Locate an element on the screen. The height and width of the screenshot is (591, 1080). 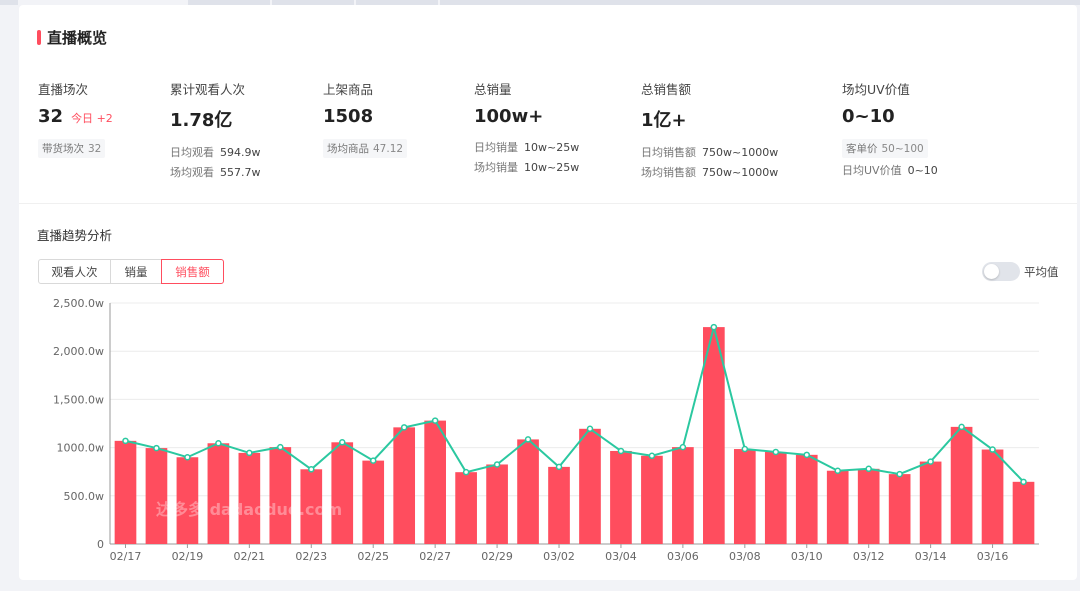
title-accent-bar is located at coordinates (39, 37).